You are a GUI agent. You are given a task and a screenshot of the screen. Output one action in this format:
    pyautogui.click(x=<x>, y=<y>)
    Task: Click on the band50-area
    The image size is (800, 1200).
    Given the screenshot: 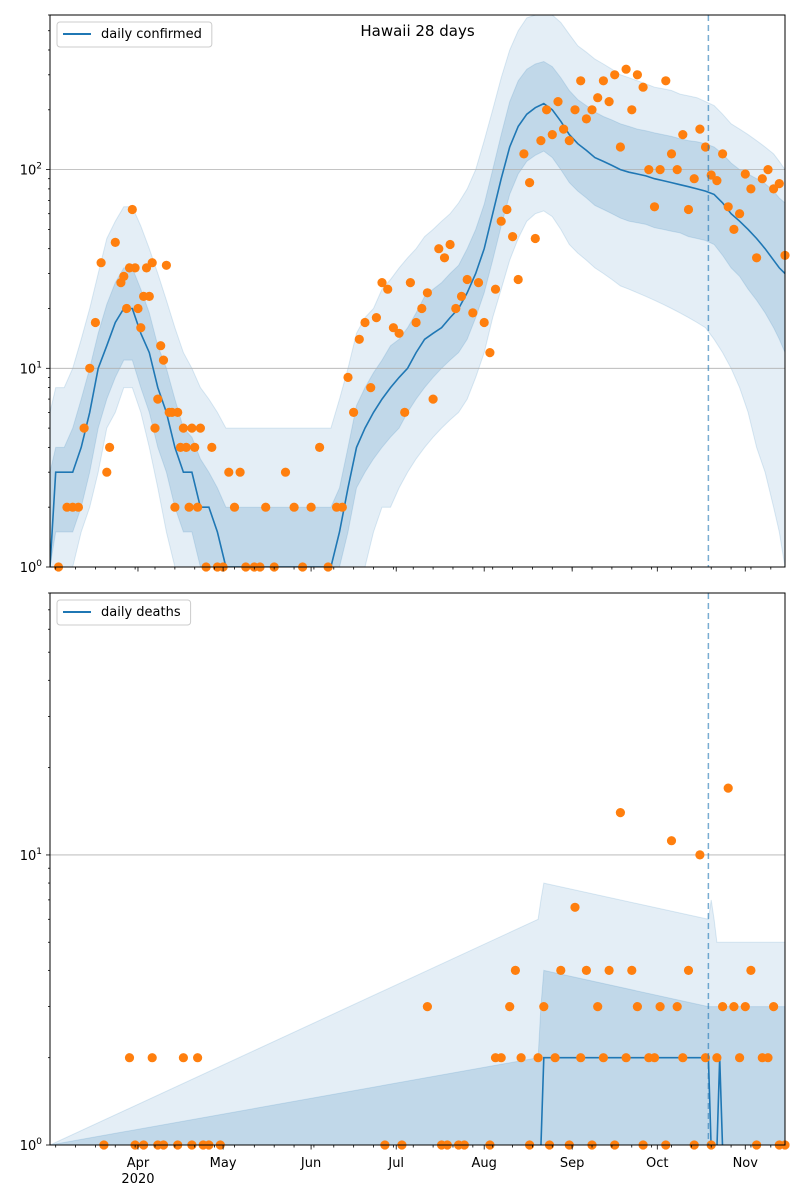 What is the action you would take?
    pyautogui.click(x=417, y=1057)
    